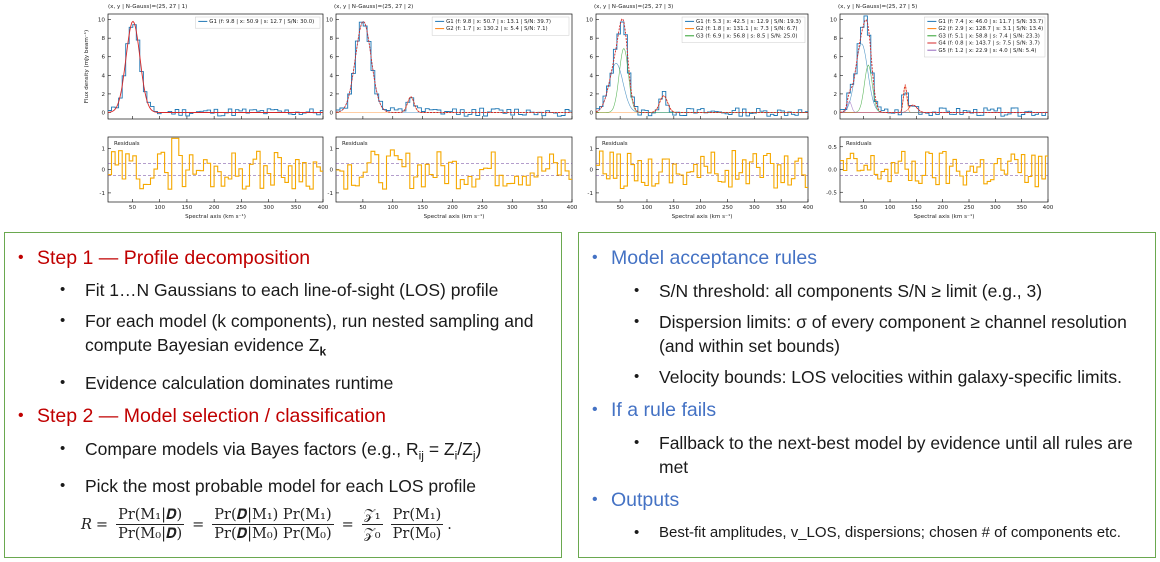 Image resolution: width=1160 pixels, height=562 pixels. What do you see at coordinates (832, 171) in the screenshot?
I see `residual-y-tick-label: 0.0` at bounding box center [832, 171].